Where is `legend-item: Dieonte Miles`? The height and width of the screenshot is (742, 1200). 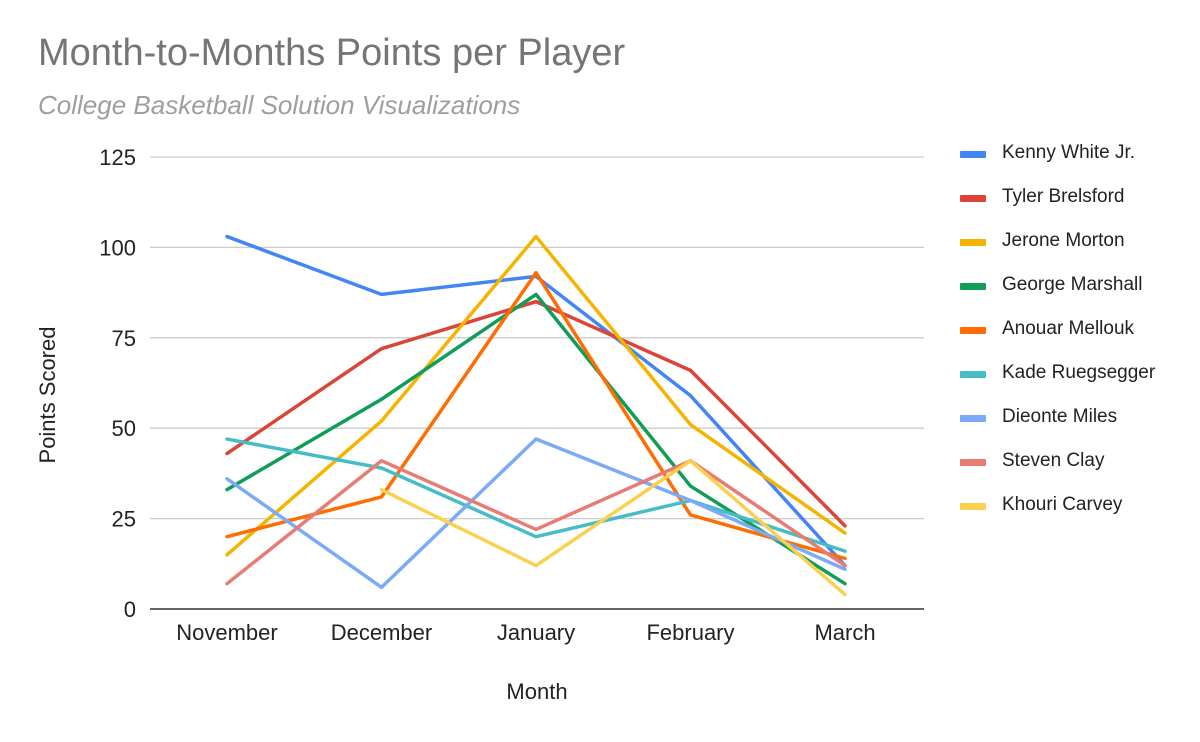 legend-item: Dieonte Miles is located at coordinates (1075, 418).